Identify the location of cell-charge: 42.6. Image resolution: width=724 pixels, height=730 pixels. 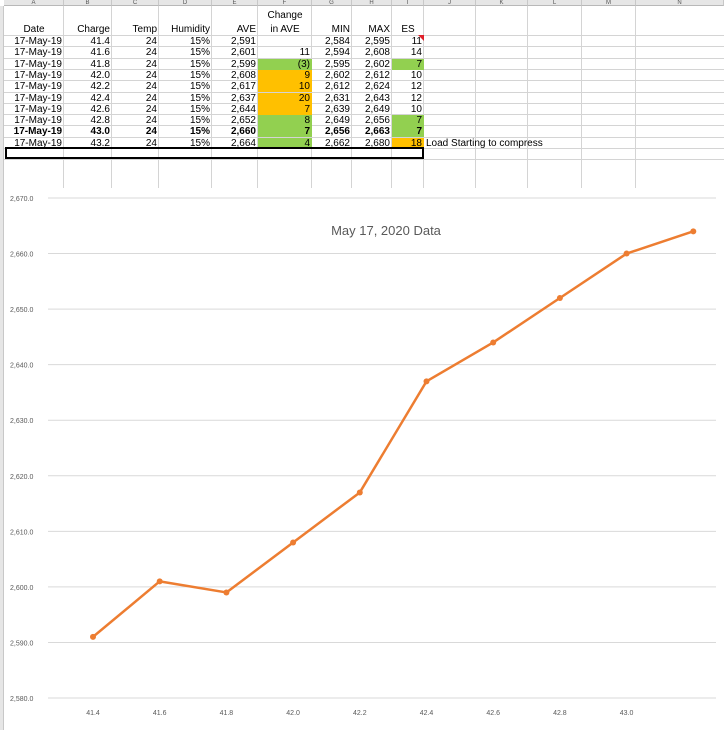
(100, 109).